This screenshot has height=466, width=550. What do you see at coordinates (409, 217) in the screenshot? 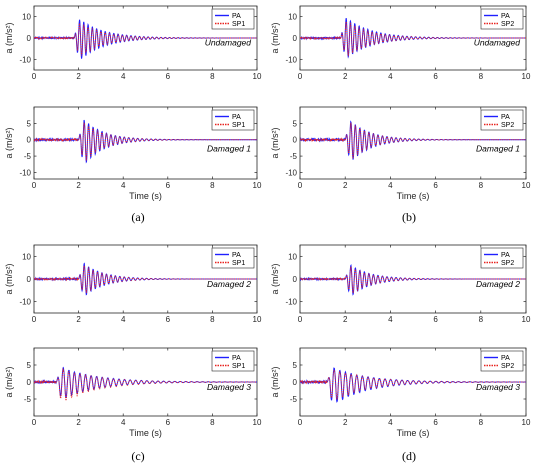
I see `panel-label: (b)` at bounding box center [409, 217].